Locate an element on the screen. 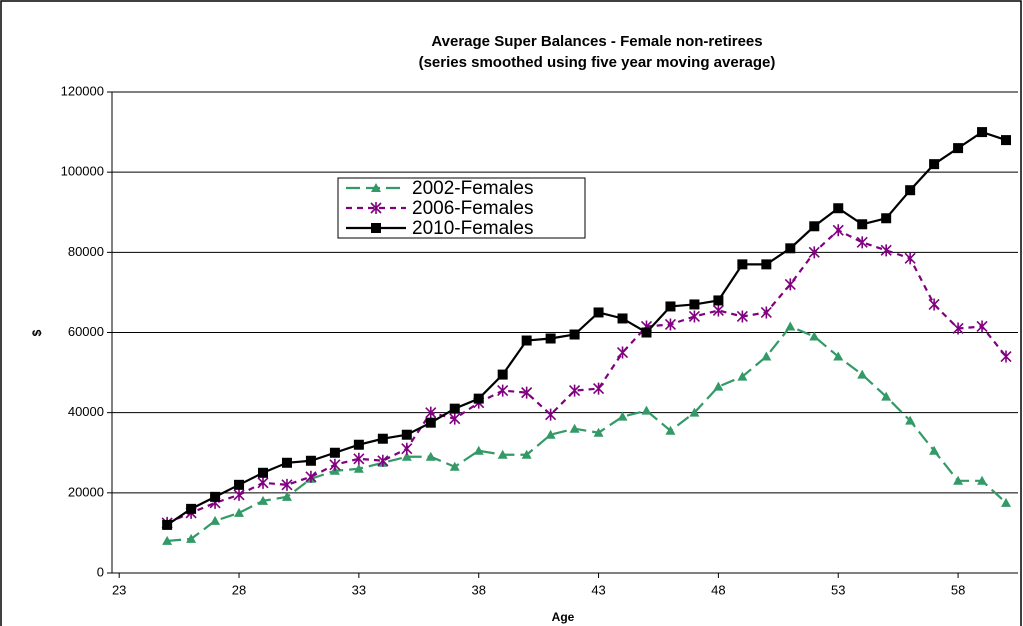 This screenshot has width=1023, height=626. x-tick-label: 53 is located at coordinates (838, 589).